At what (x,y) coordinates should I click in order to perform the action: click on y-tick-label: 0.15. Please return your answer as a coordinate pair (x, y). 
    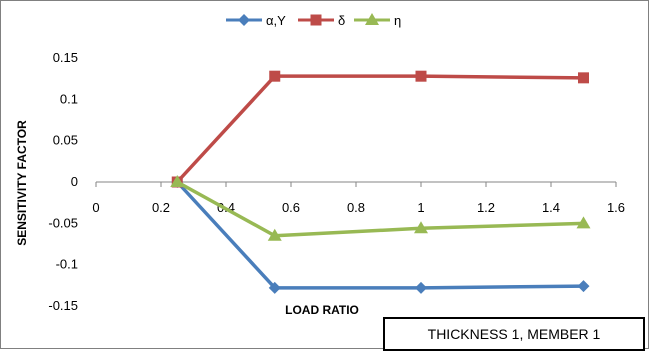
    Looking at the image, I should click on (65, 57).